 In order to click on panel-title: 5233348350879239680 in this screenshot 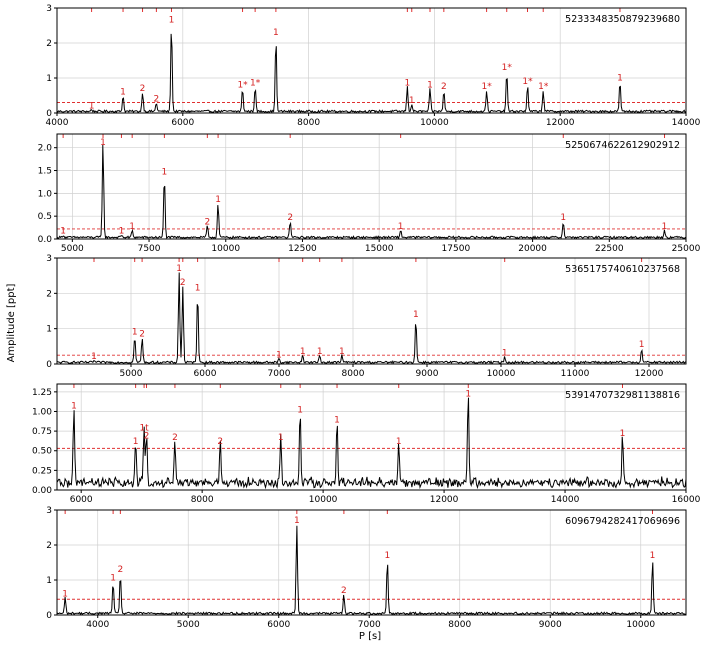, I will do `click(622, 19)`.